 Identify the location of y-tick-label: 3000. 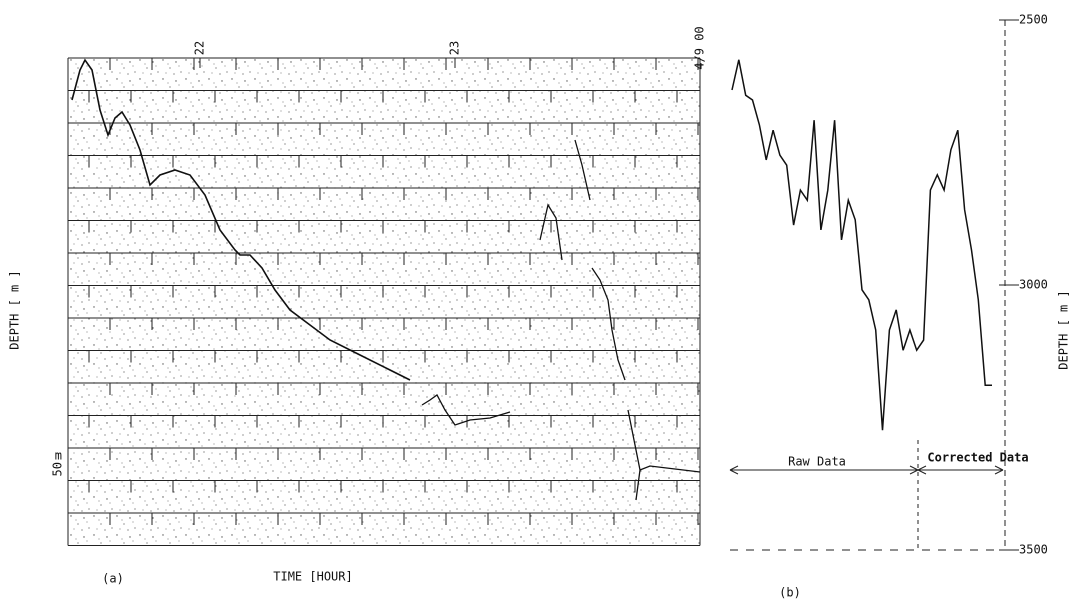
(1033, 285).